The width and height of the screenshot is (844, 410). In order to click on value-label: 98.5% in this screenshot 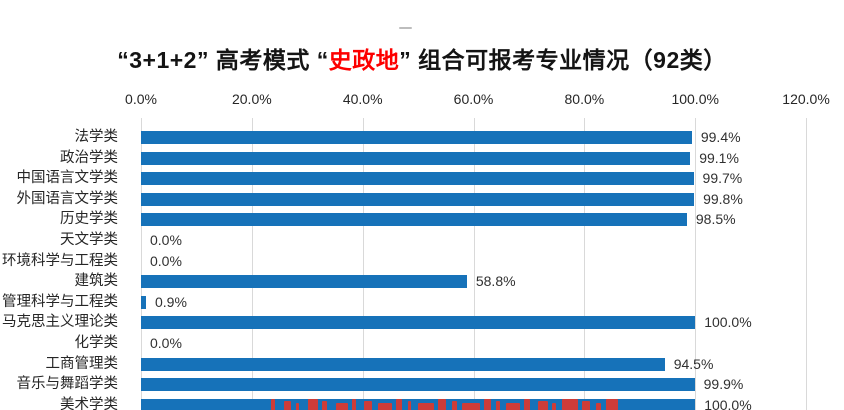, I will do `click(715, 219)`.